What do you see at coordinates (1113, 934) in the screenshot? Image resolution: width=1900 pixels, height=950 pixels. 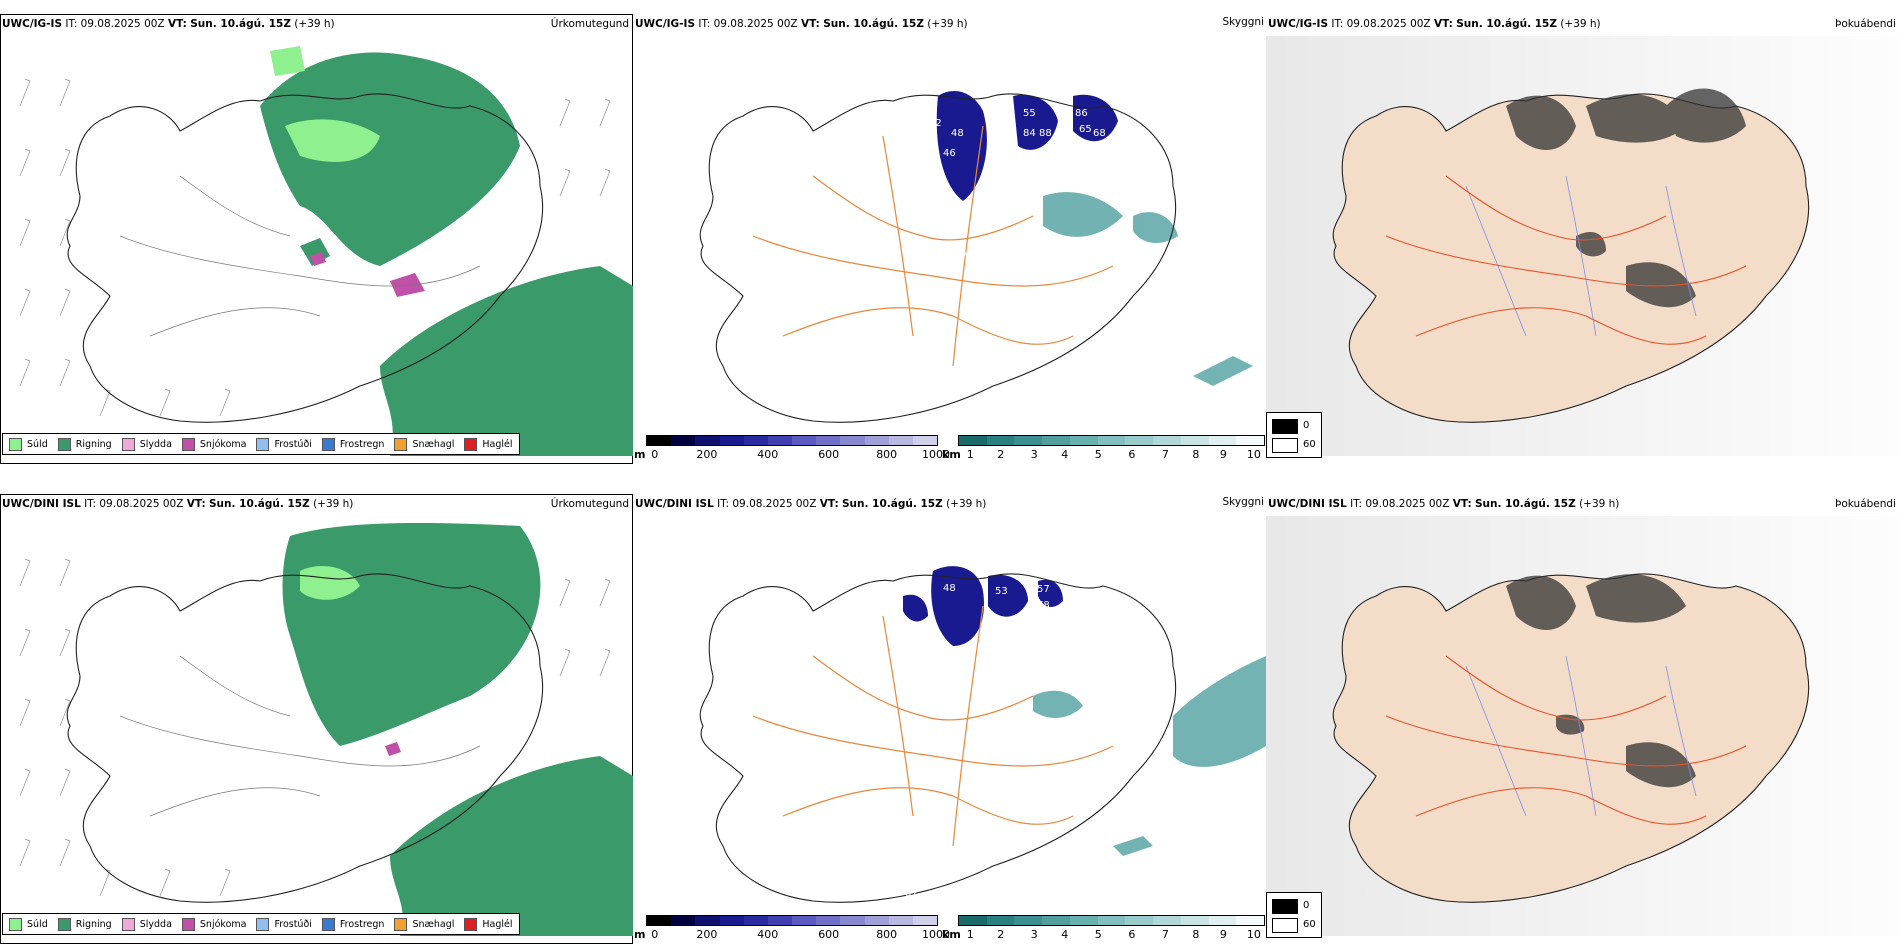 I see `vis-ticks-bottom: 1 2 3 4 5 6 7 8 9 10` at bounding box center [1113, 934].